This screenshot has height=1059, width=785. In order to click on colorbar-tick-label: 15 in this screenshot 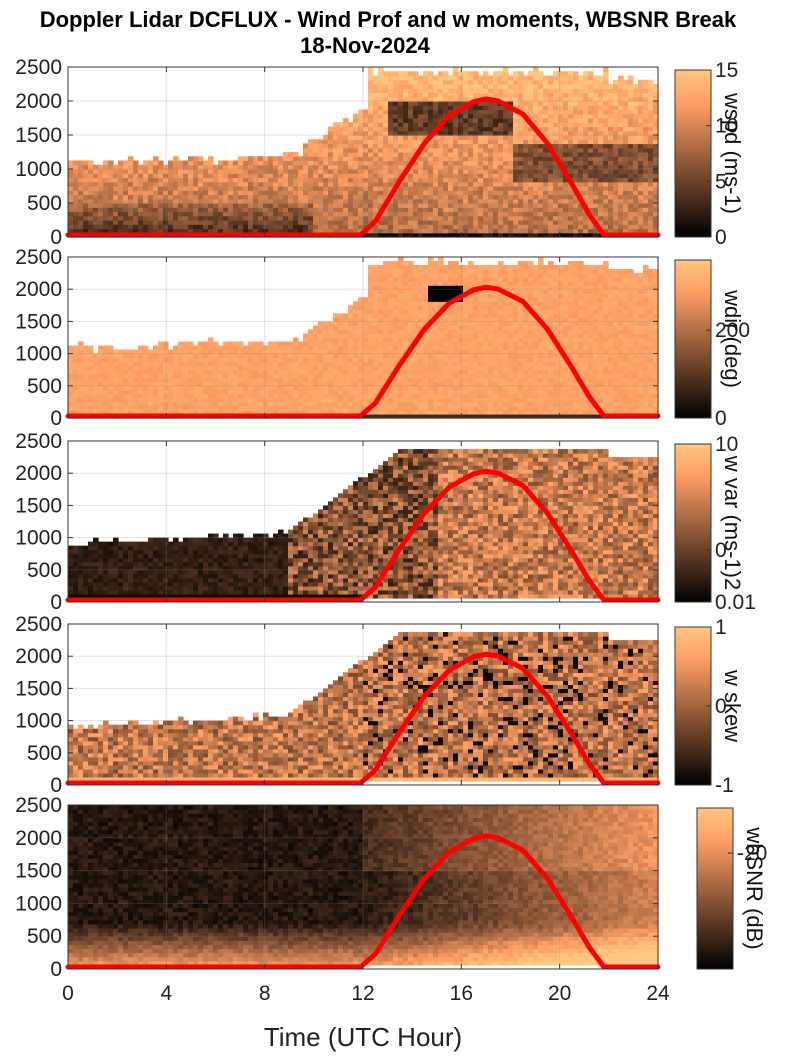, I will do `click(726, 70)`.